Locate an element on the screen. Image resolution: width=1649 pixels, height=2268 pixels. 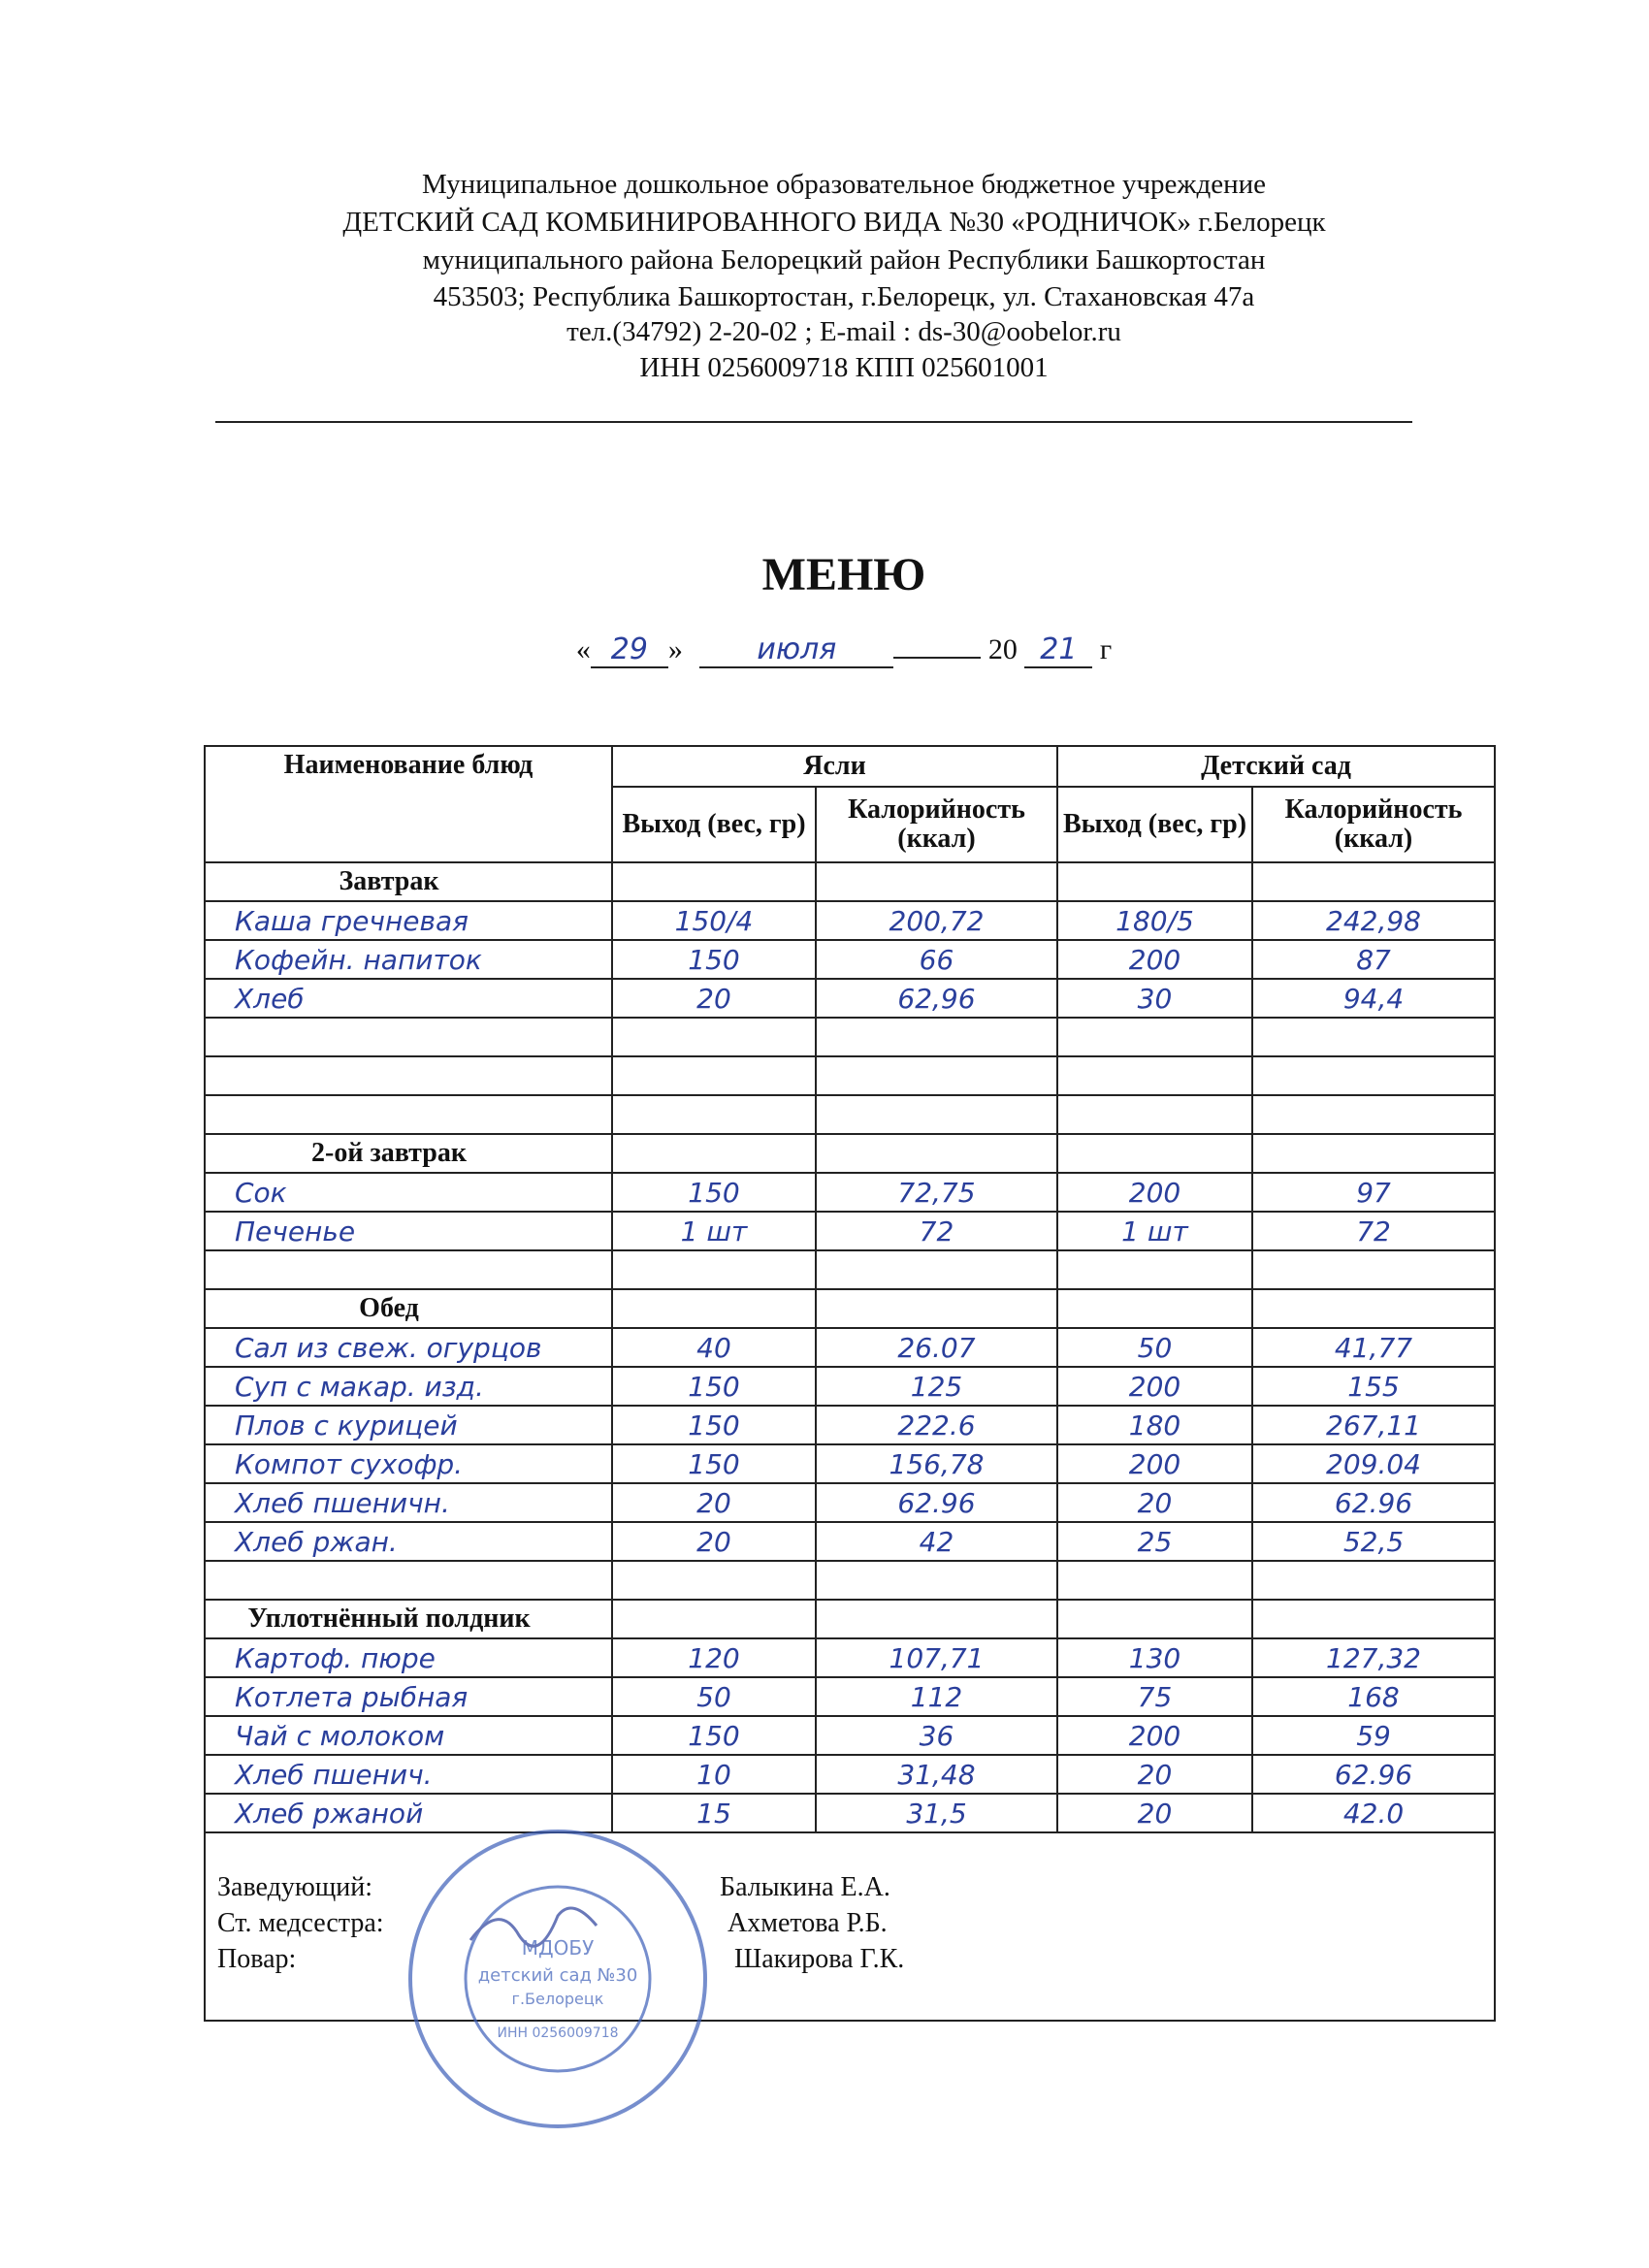
kindergarten-output: 130 is located at coordinates (1154, 1657).